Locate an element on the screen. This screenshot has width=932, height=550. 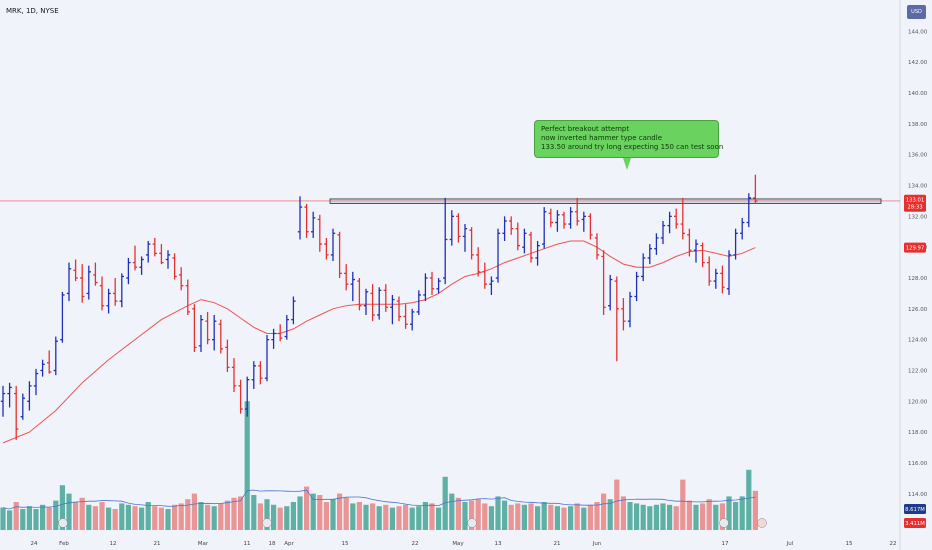
y-tick-label: 122.00 is located at coordinates (918, 371).